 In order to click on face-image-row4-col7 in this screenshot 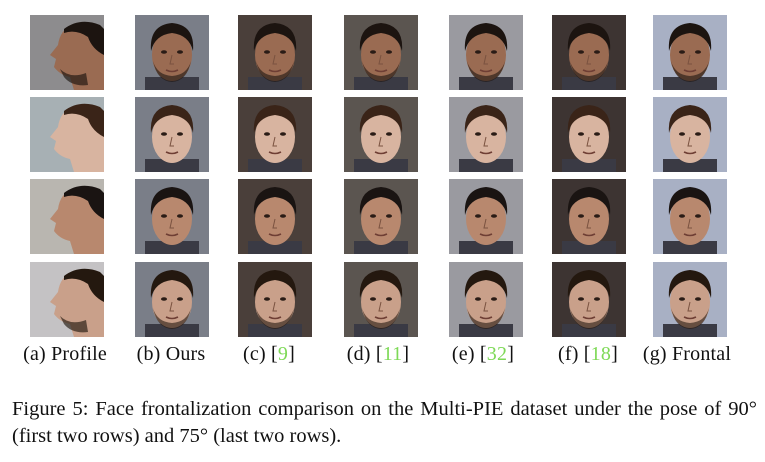, I will do `click(690, 299)`.